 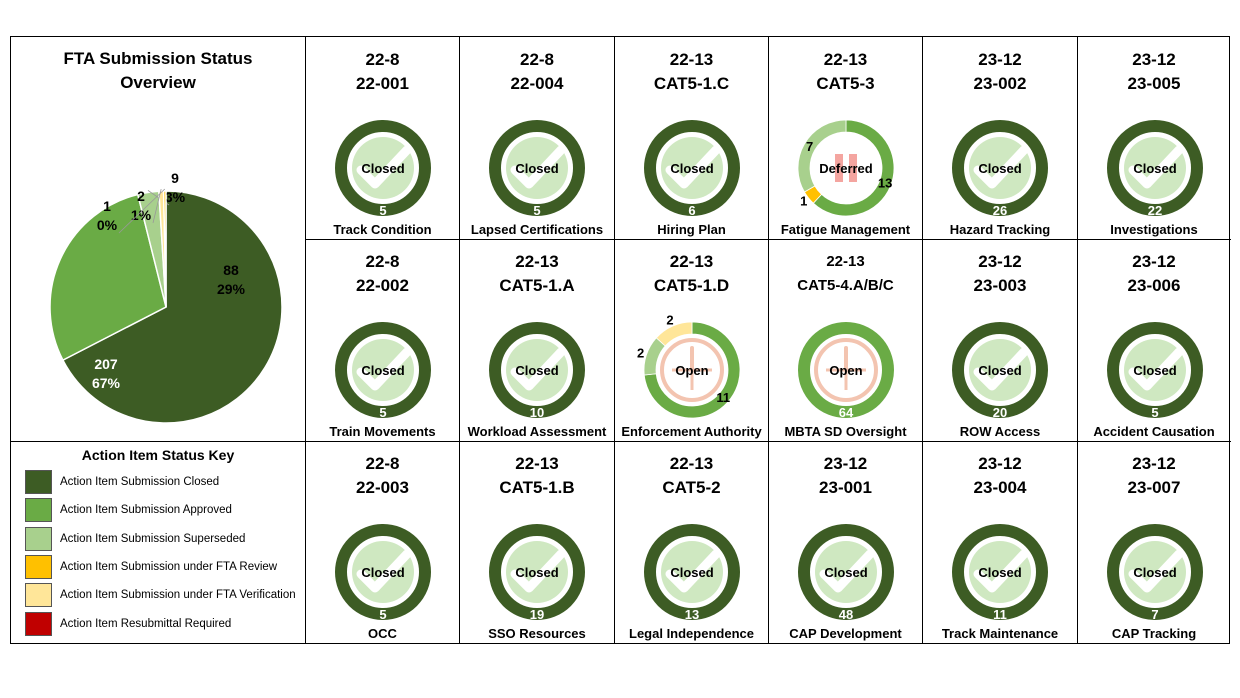 I want to click on card-directive-label: 22-8, so click(x=382, y=463).